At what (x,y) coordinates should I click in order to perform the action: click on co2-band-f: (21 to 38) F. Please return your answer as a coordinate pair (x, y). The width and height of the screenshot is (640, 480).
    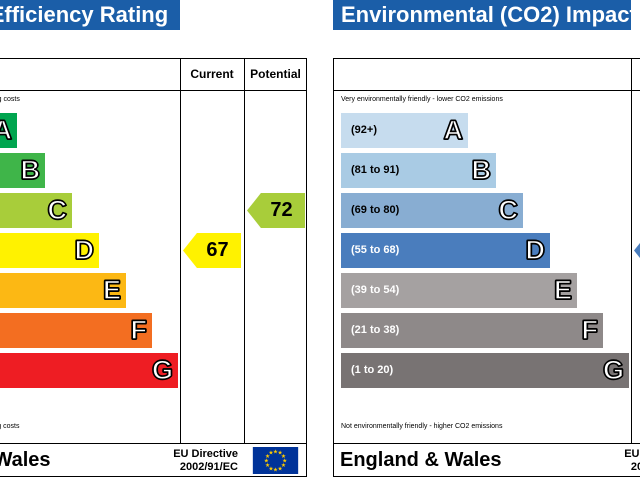
    Looking at the image, I should click on (472, 330).